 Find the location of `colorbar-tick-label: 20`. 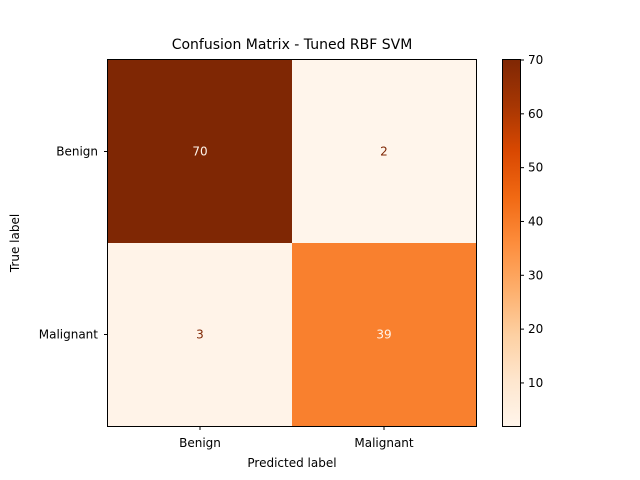

colorbar-tick-label: 20 is located at coordinates (535, 329).